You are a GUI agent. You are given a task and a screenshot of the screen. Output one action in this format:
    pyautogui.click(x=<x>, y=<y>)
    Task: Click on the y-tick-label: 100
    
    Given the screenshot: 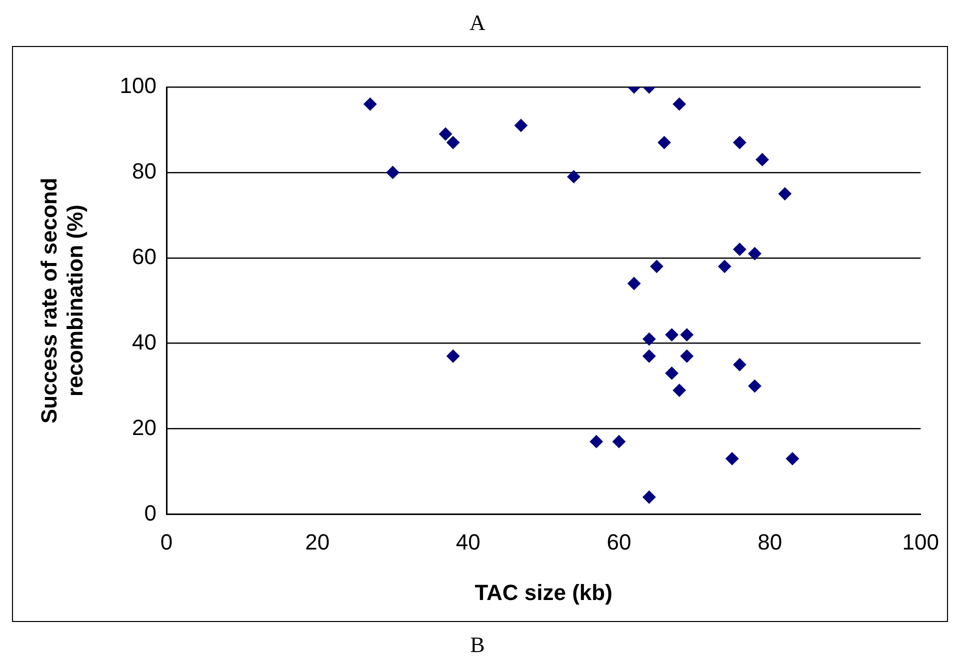 What is the action you would take?
    pyautogui.click(x=138, y=85)
    